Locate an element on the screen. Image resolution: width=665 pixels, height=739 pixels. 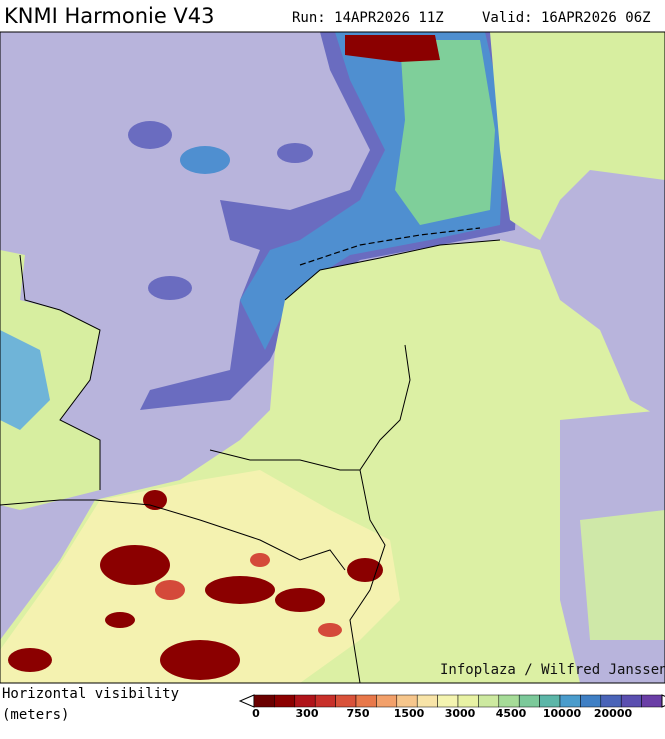
colorbar-tick-label: 3000 is located at coordinates (460, 713).